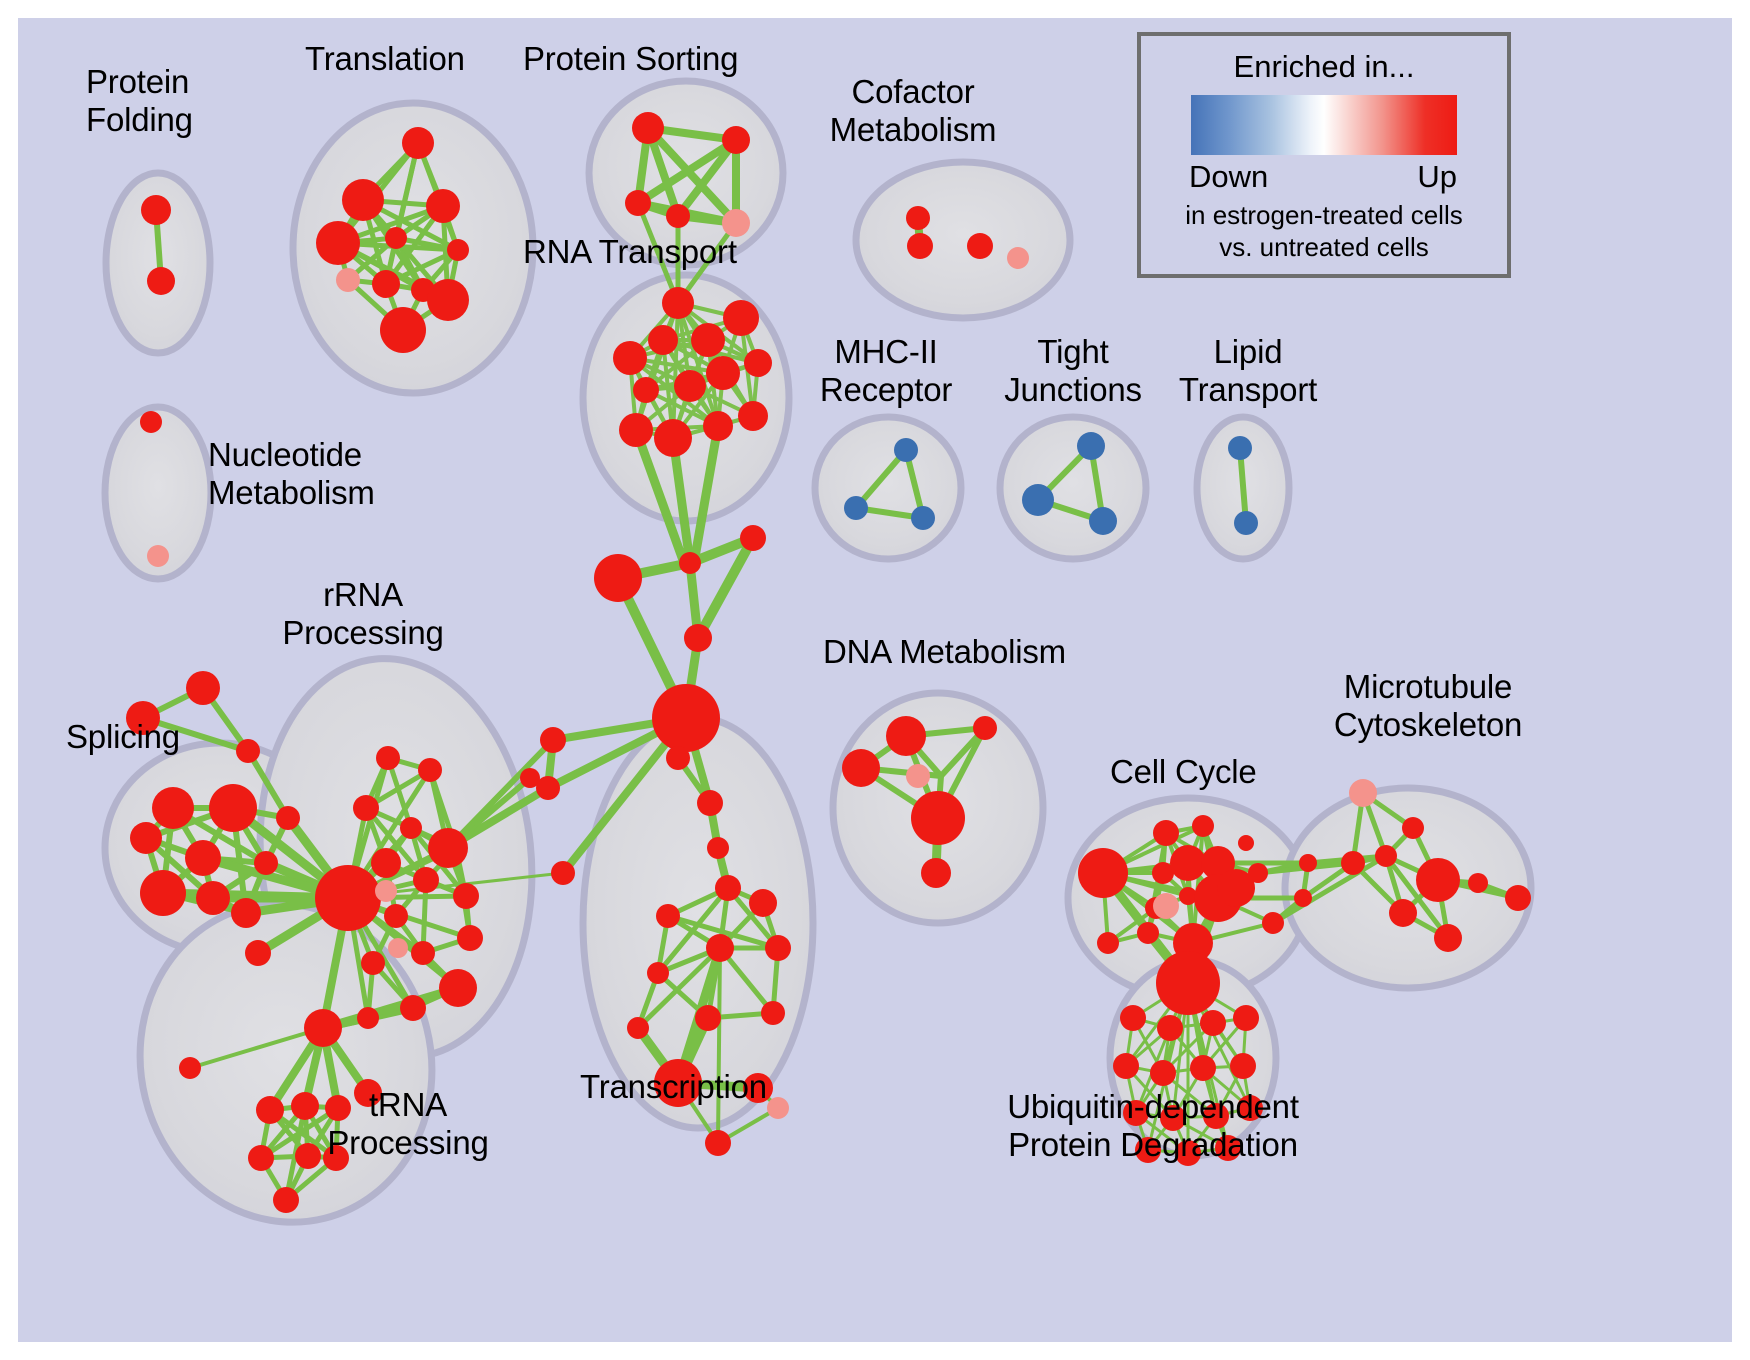 The image size is (1750, 1360). I want to click on cluster-label-cell-cycle: Cell Cycle, so click(1183, 771).